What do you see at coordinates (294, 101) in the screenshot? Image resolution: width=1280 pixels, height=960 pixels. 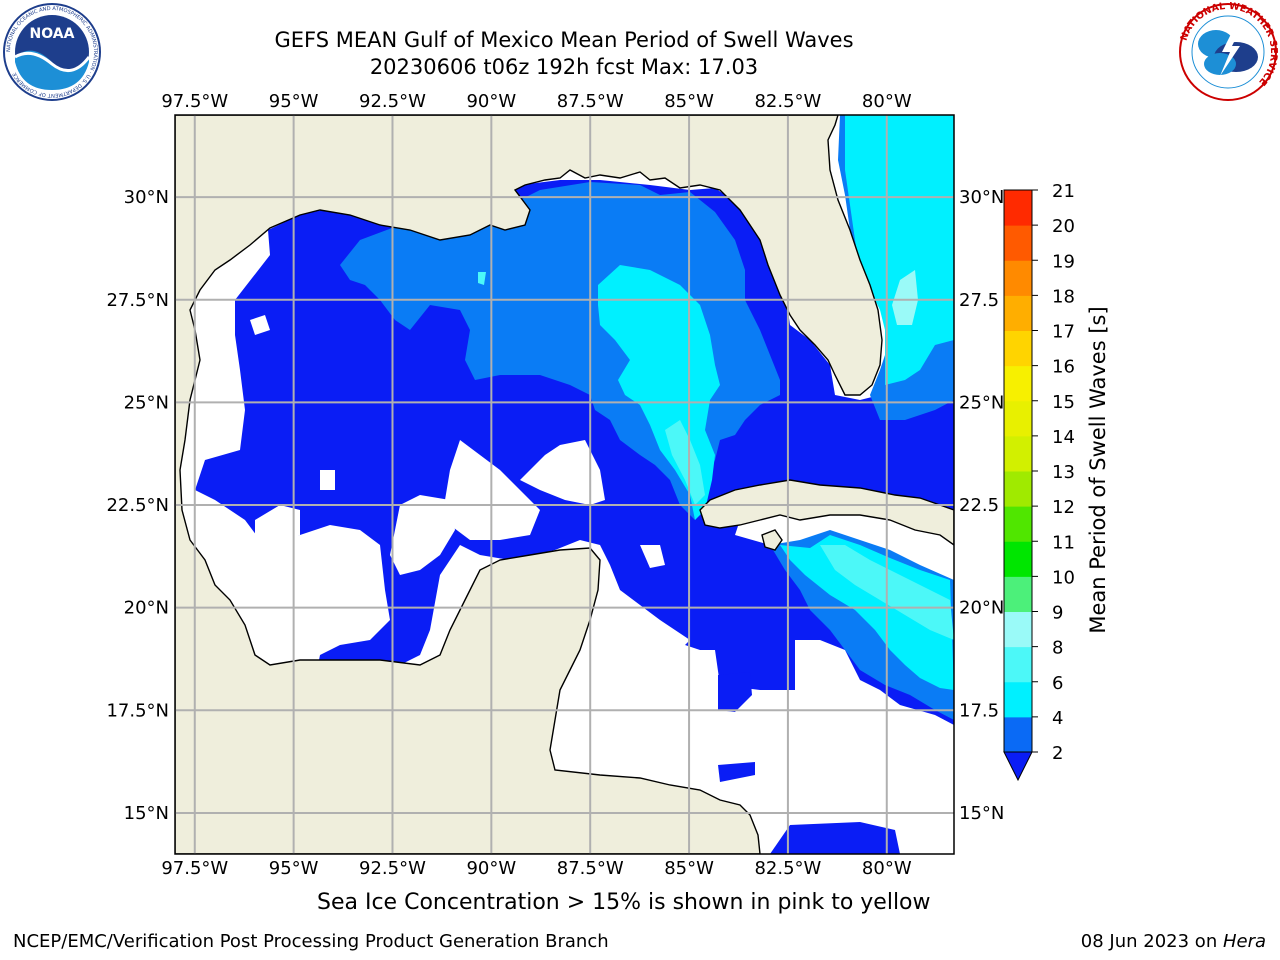 I see `lon-label-top: 95°W` at bounding box center [294, 101].